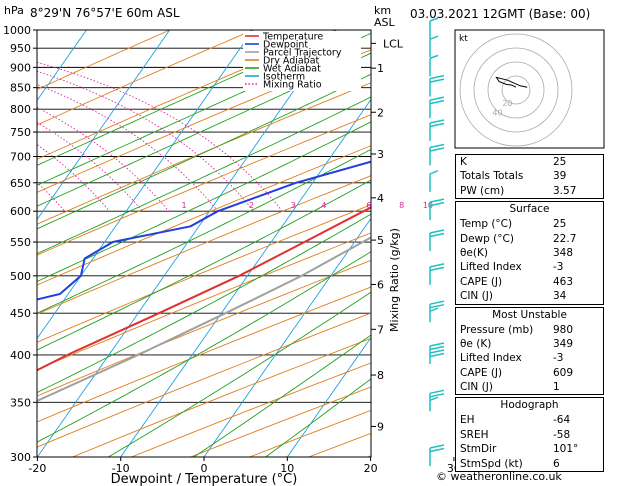 The height and width of the screenshot is (486, 629). I want to click on station-location: 8°29'N 76°57'E 60m ASL, so click(105, 13).